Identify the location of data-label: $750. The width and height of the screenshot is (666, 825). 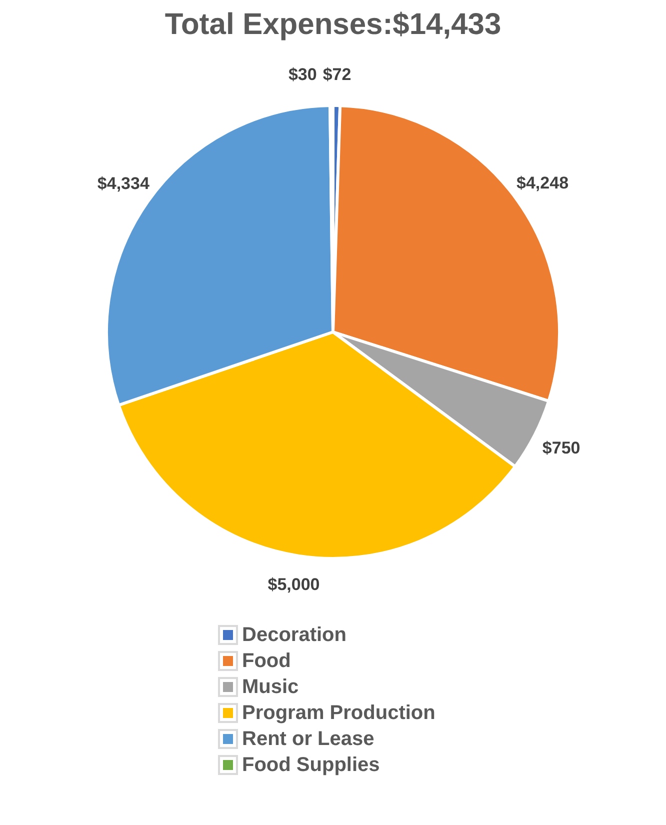
(561, 448).